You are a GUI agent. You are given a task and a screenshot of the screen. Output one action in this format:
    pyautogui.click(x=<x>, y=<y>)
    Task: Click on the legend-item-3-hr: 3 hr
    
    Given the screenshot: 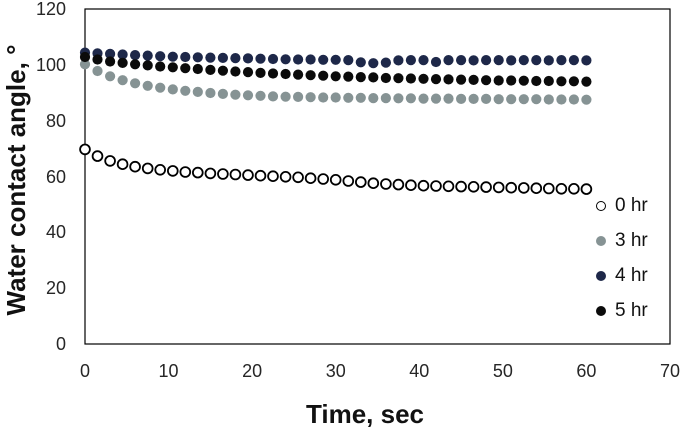 What is the action you would take?
    pyautogui.click(x=622, y=241)
    